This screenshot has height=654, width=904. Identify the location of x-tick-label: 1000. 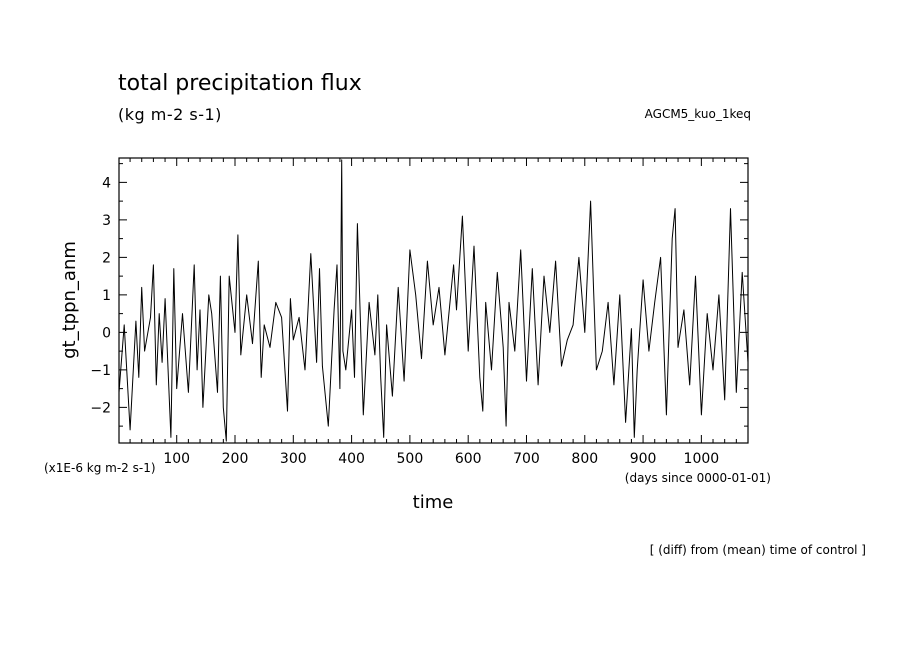
(702, 459).